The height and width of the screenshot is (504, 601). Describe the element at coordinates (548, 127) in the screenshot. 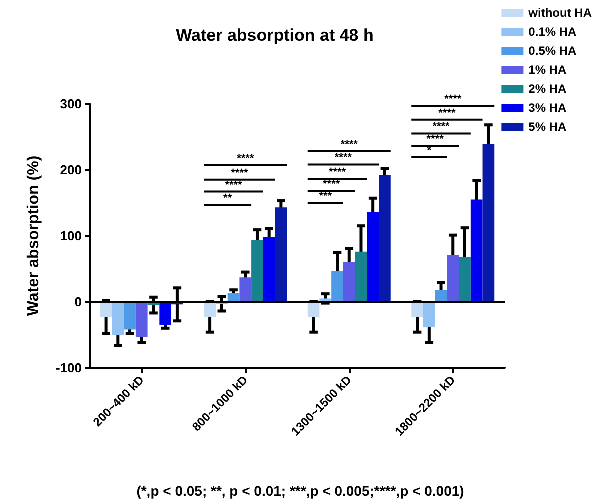

I see `legend-label: 5% HA` at that location.